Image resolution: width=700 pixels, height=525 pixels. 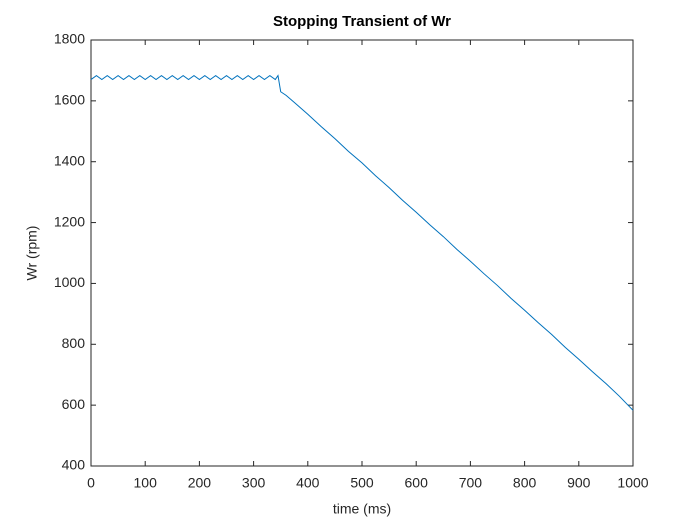 What do you see at coordinates (417, 483) in the screenshot?
I see `x-tick-label: 600` at bounding box center [417, 483].